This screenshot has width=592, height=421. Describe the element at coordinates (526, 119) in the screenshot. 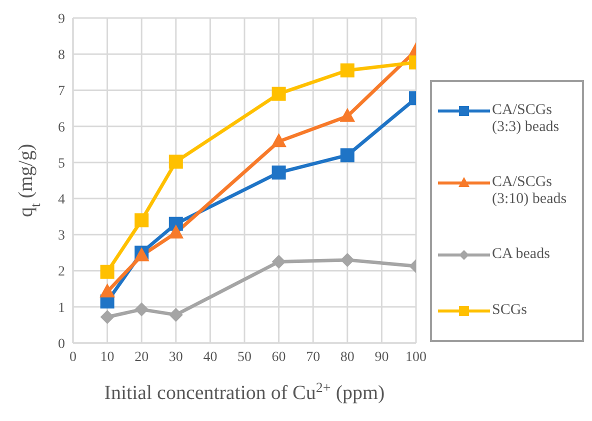

I see `legend-label: CA/SCGs (3:3) beads` at that location.